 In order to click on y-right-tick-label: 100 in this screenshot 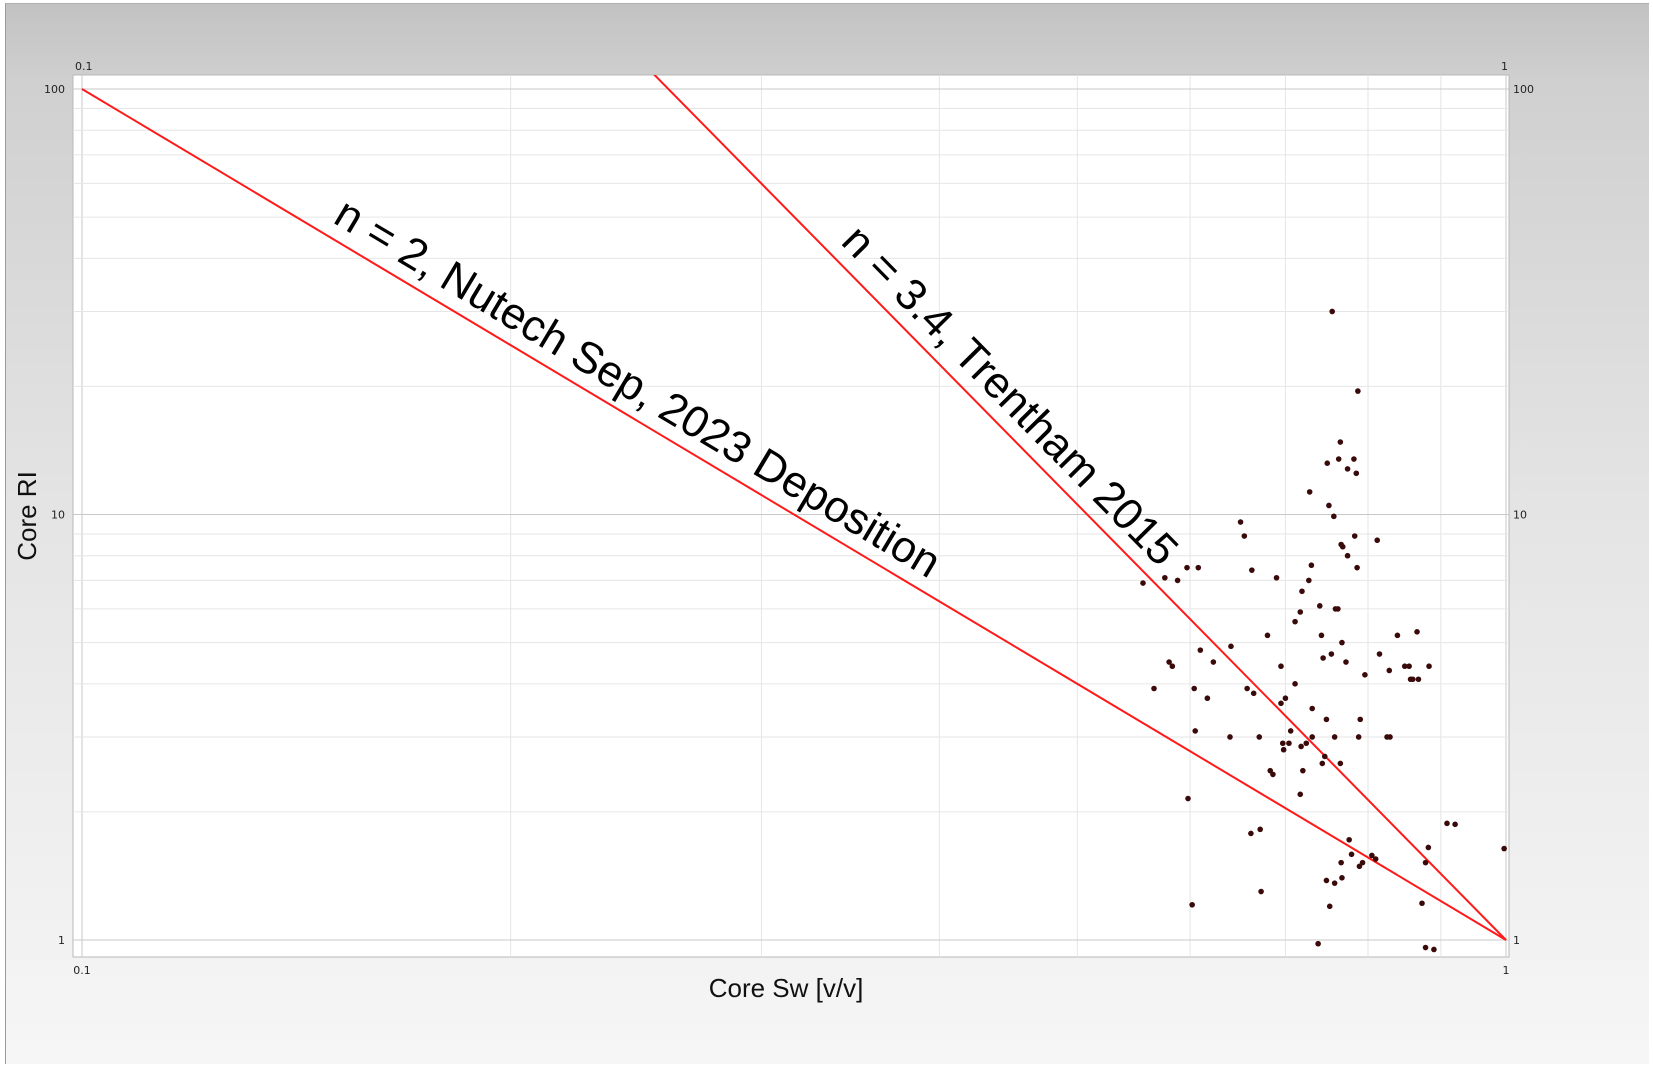, I will do `click(1523, 89)`.